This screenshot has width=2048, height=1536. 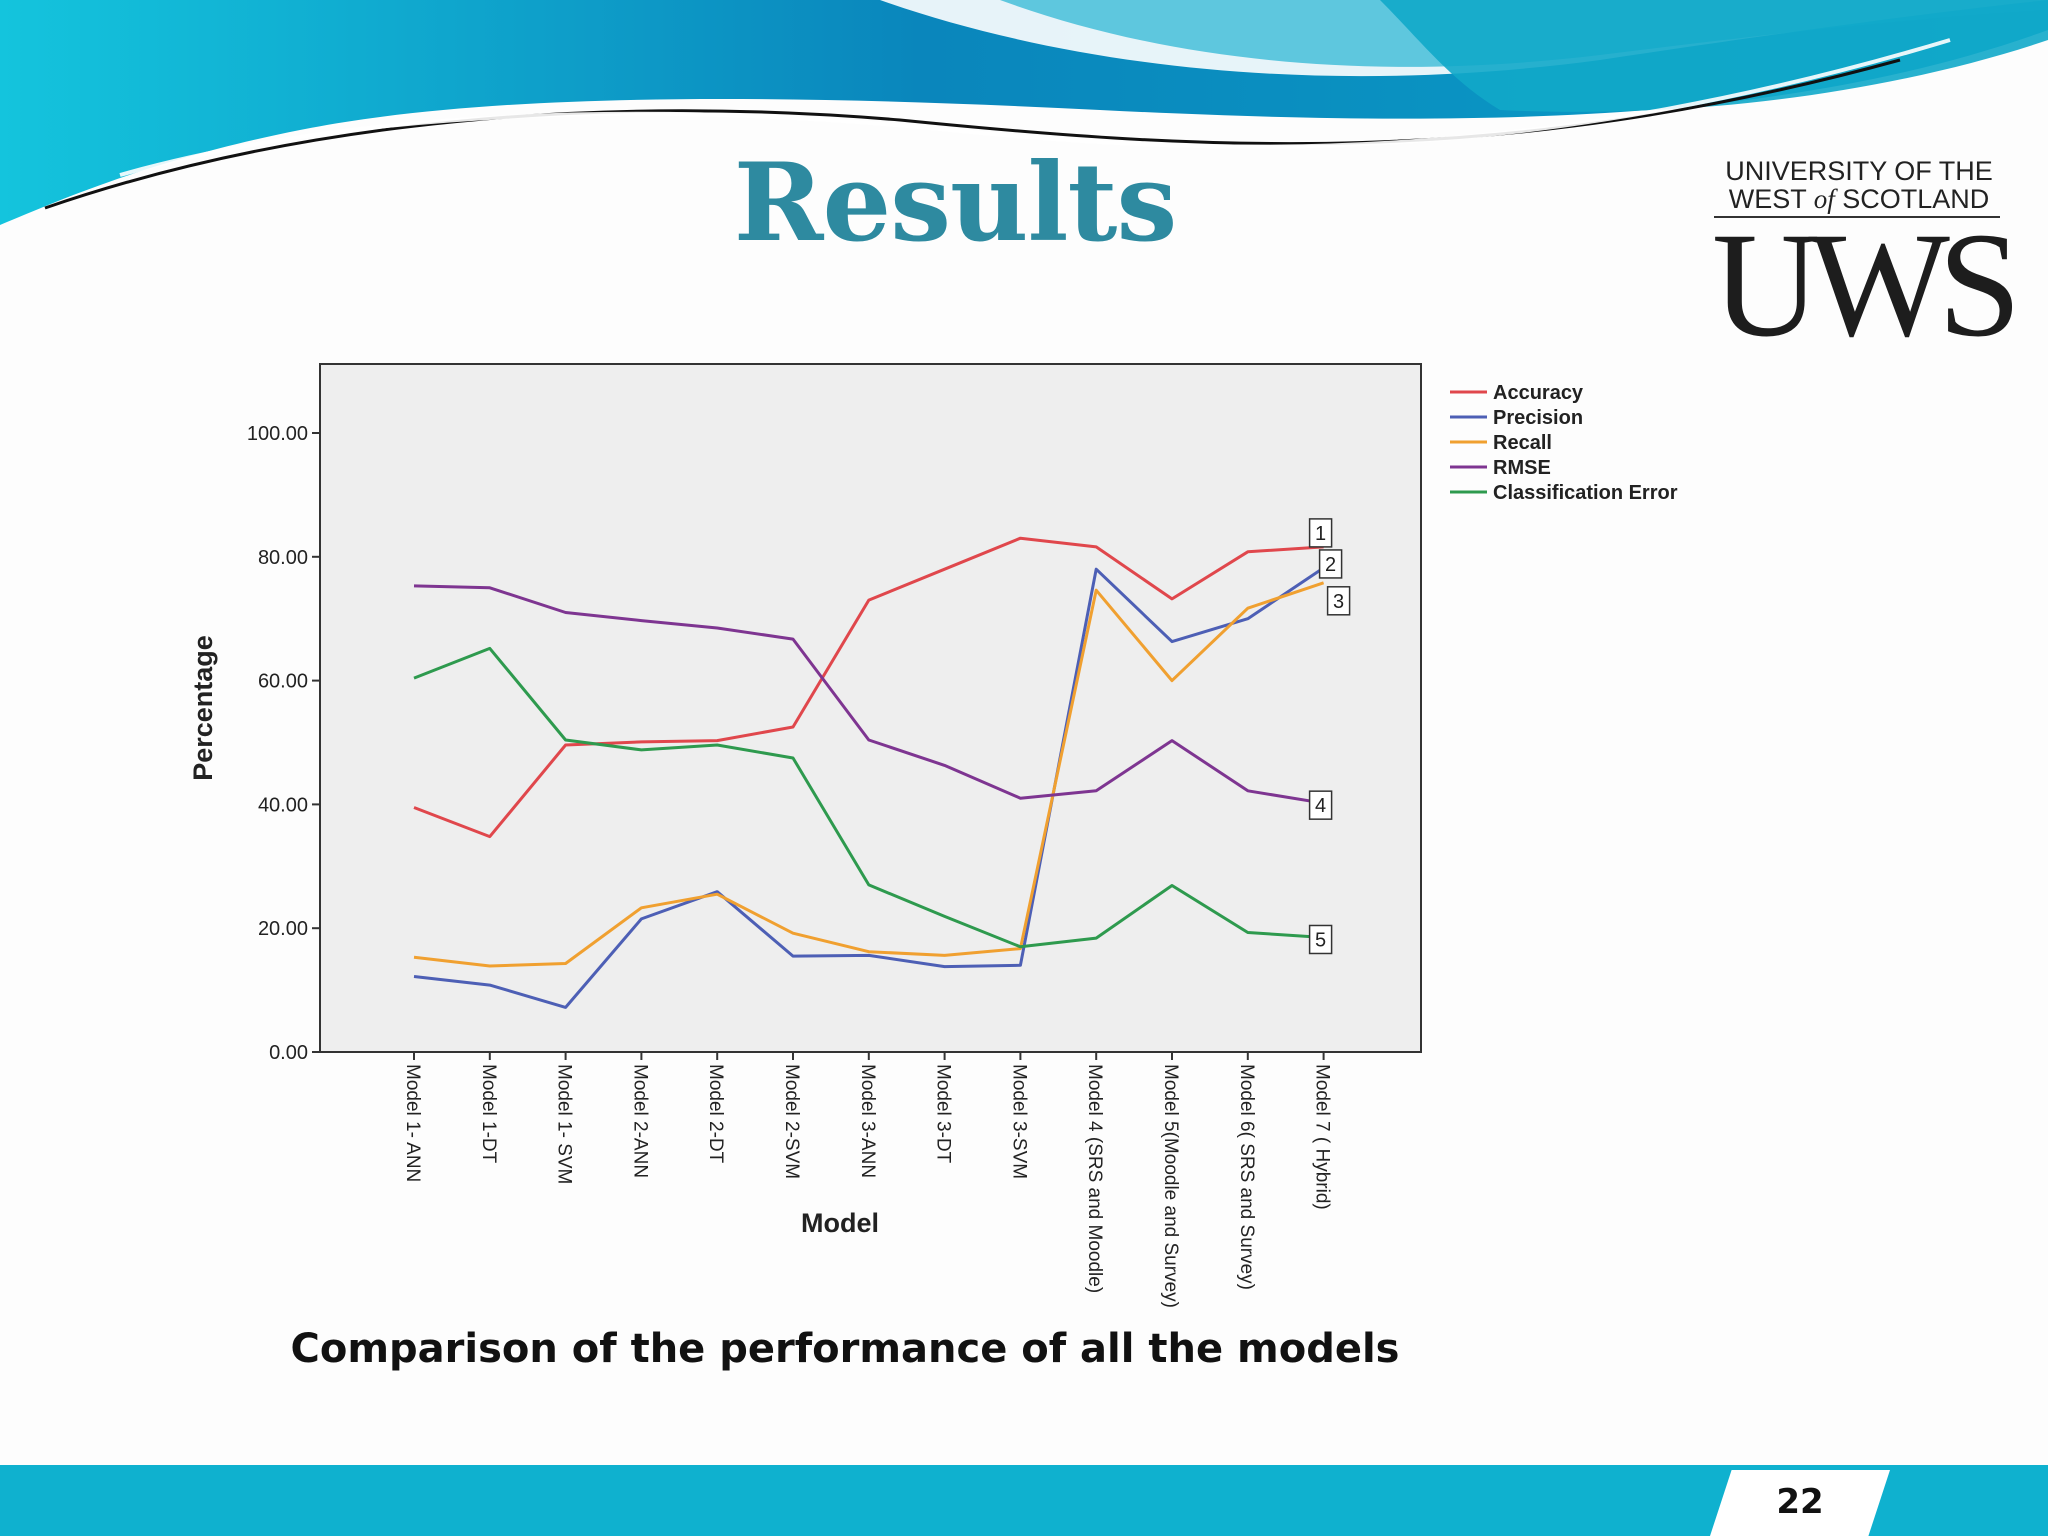 I want to click on y-tick-label: 20.00, so click(x=283, y=929).